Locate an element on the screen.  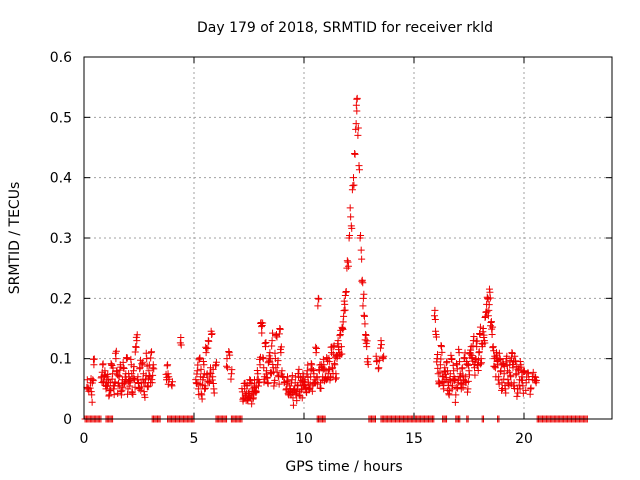
y-axis-label: SRMTID / TECUs is located at coordinates (15, 238).